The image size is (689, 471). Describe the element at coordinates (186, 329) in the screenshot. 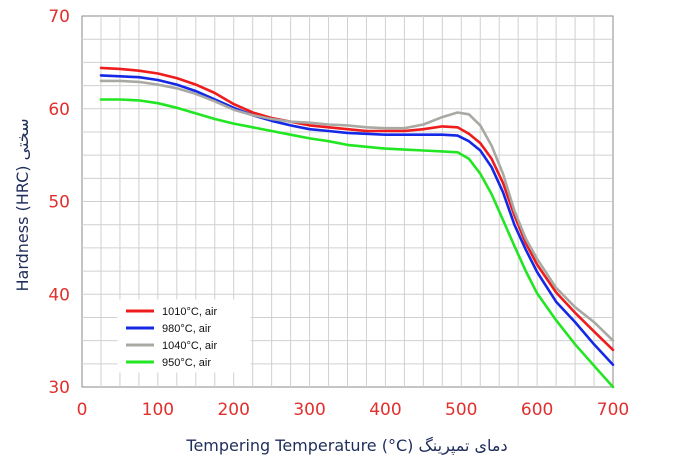

I see `legend-label-2: 980°C, air` at that location.